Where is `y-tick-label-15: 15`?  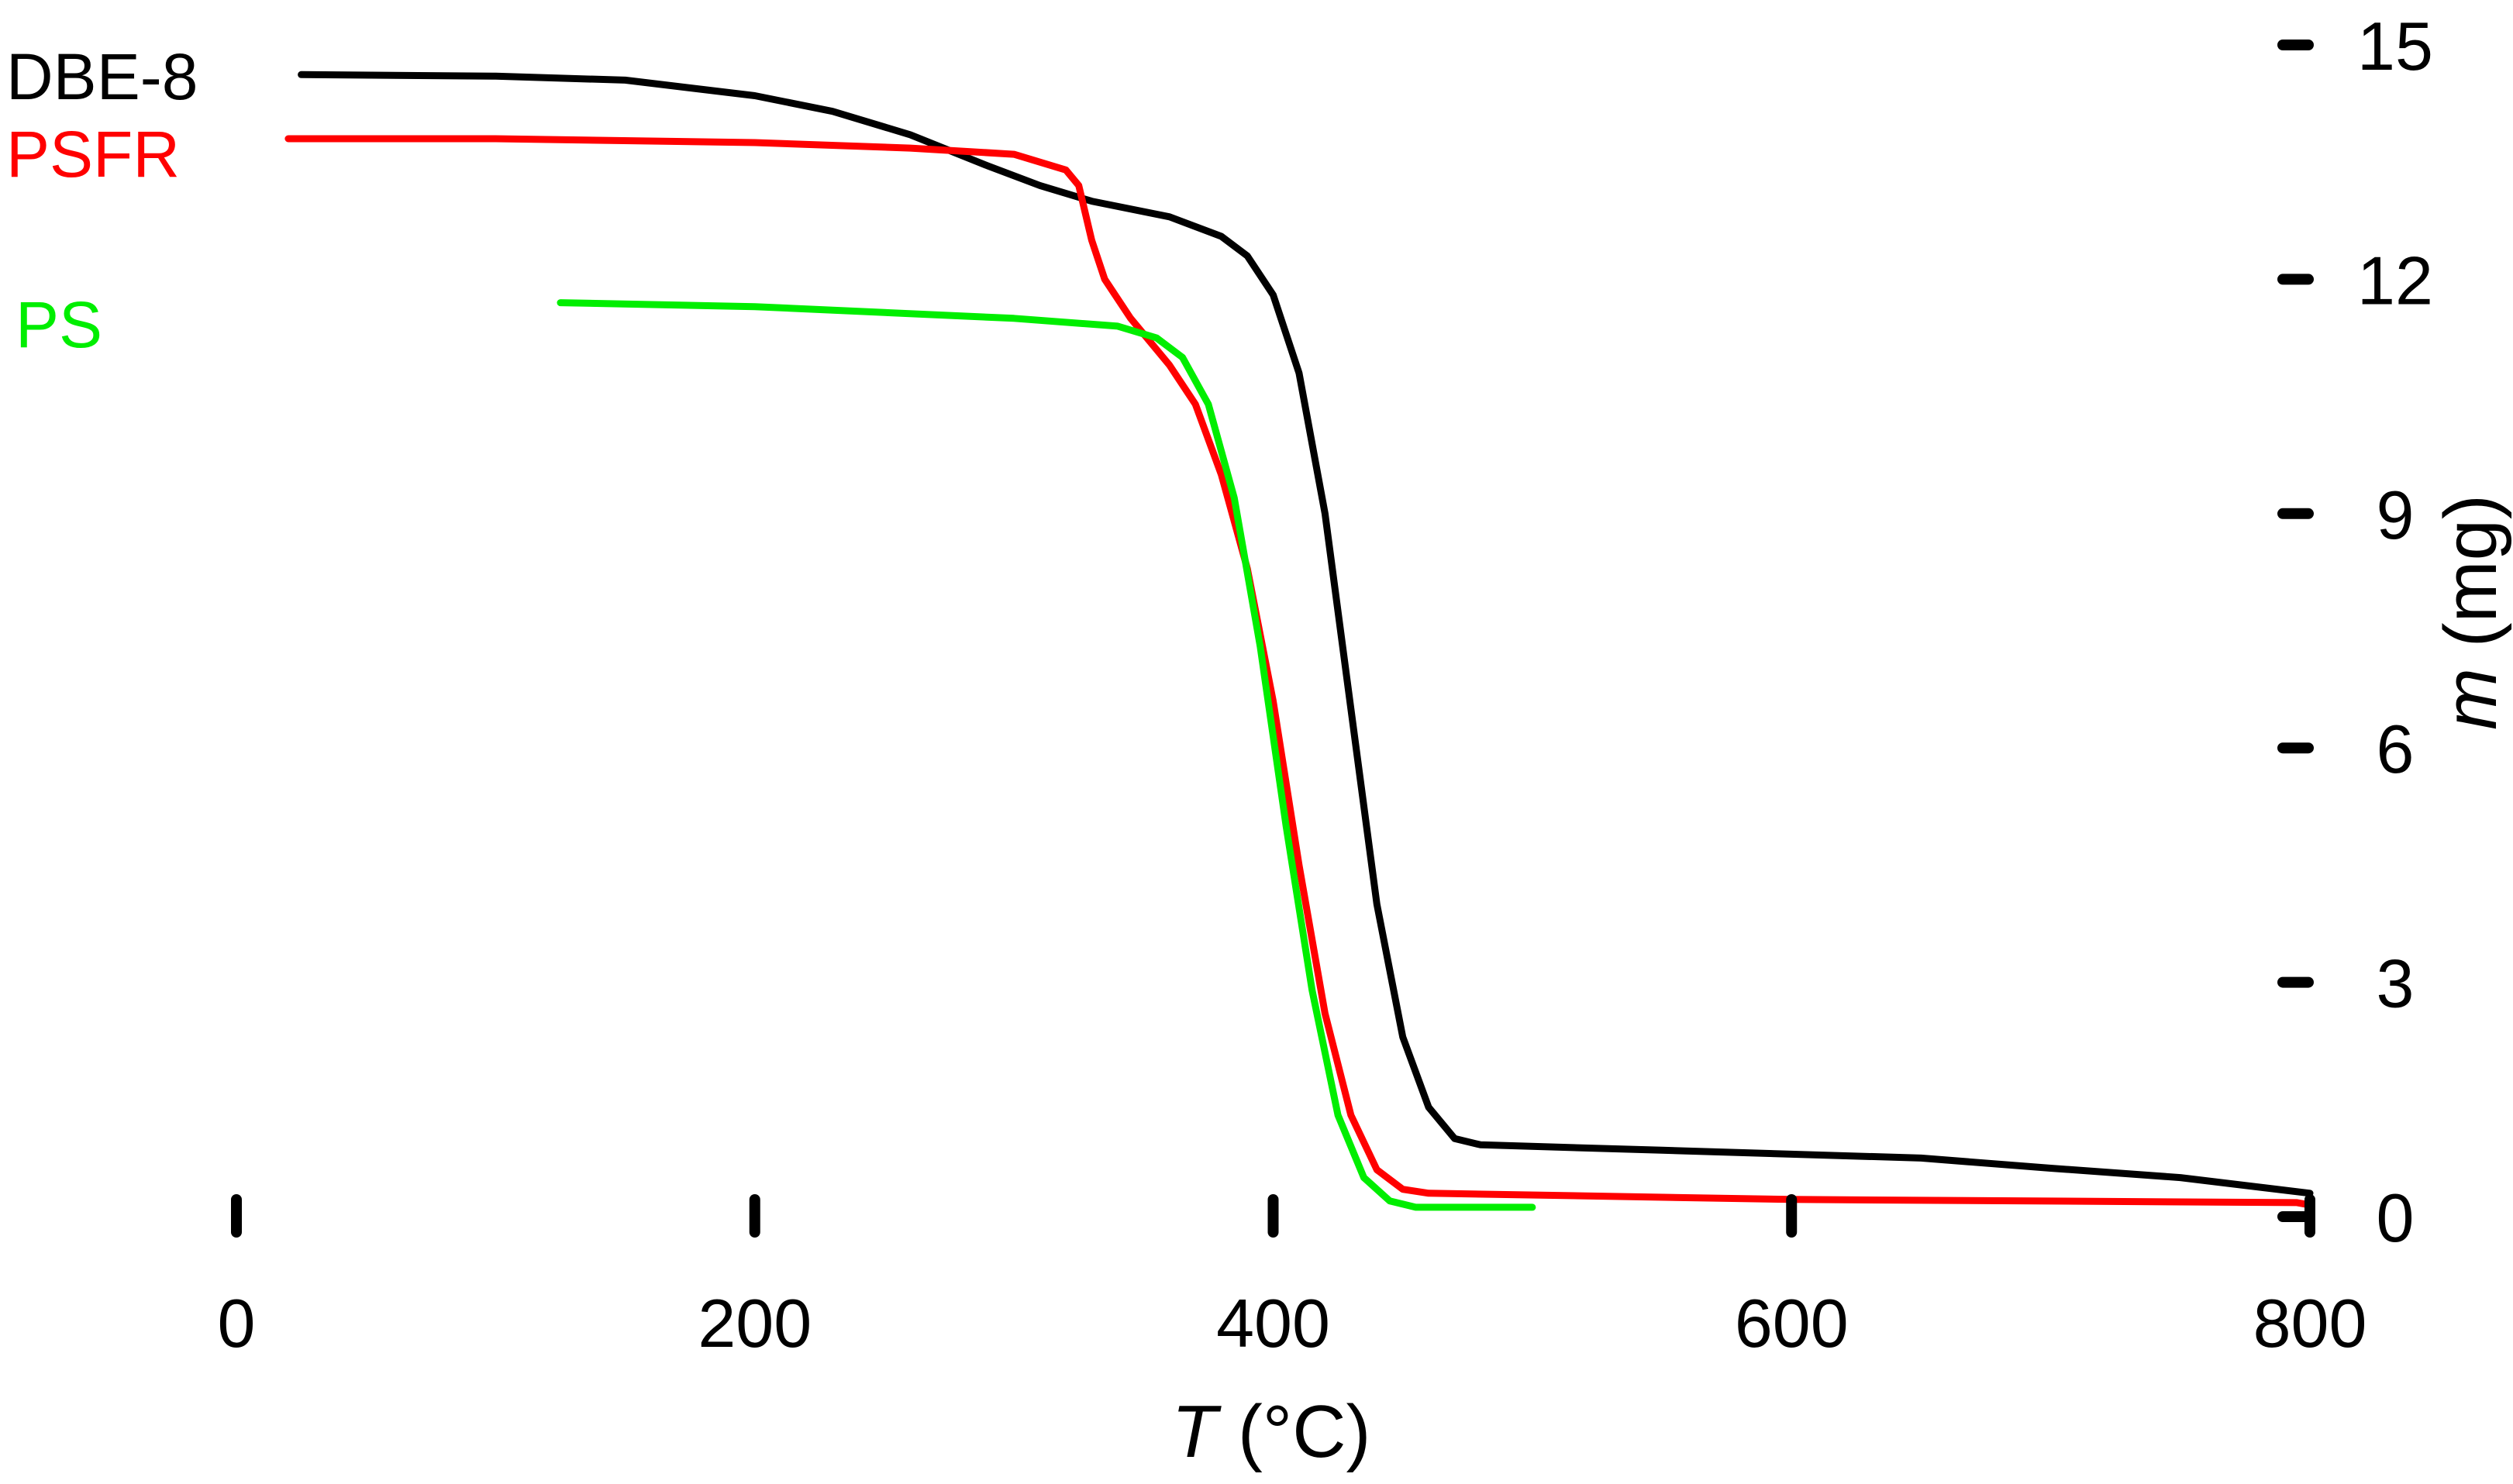
y-tick-label-15: 15 is located at coordinates (2395, 46).